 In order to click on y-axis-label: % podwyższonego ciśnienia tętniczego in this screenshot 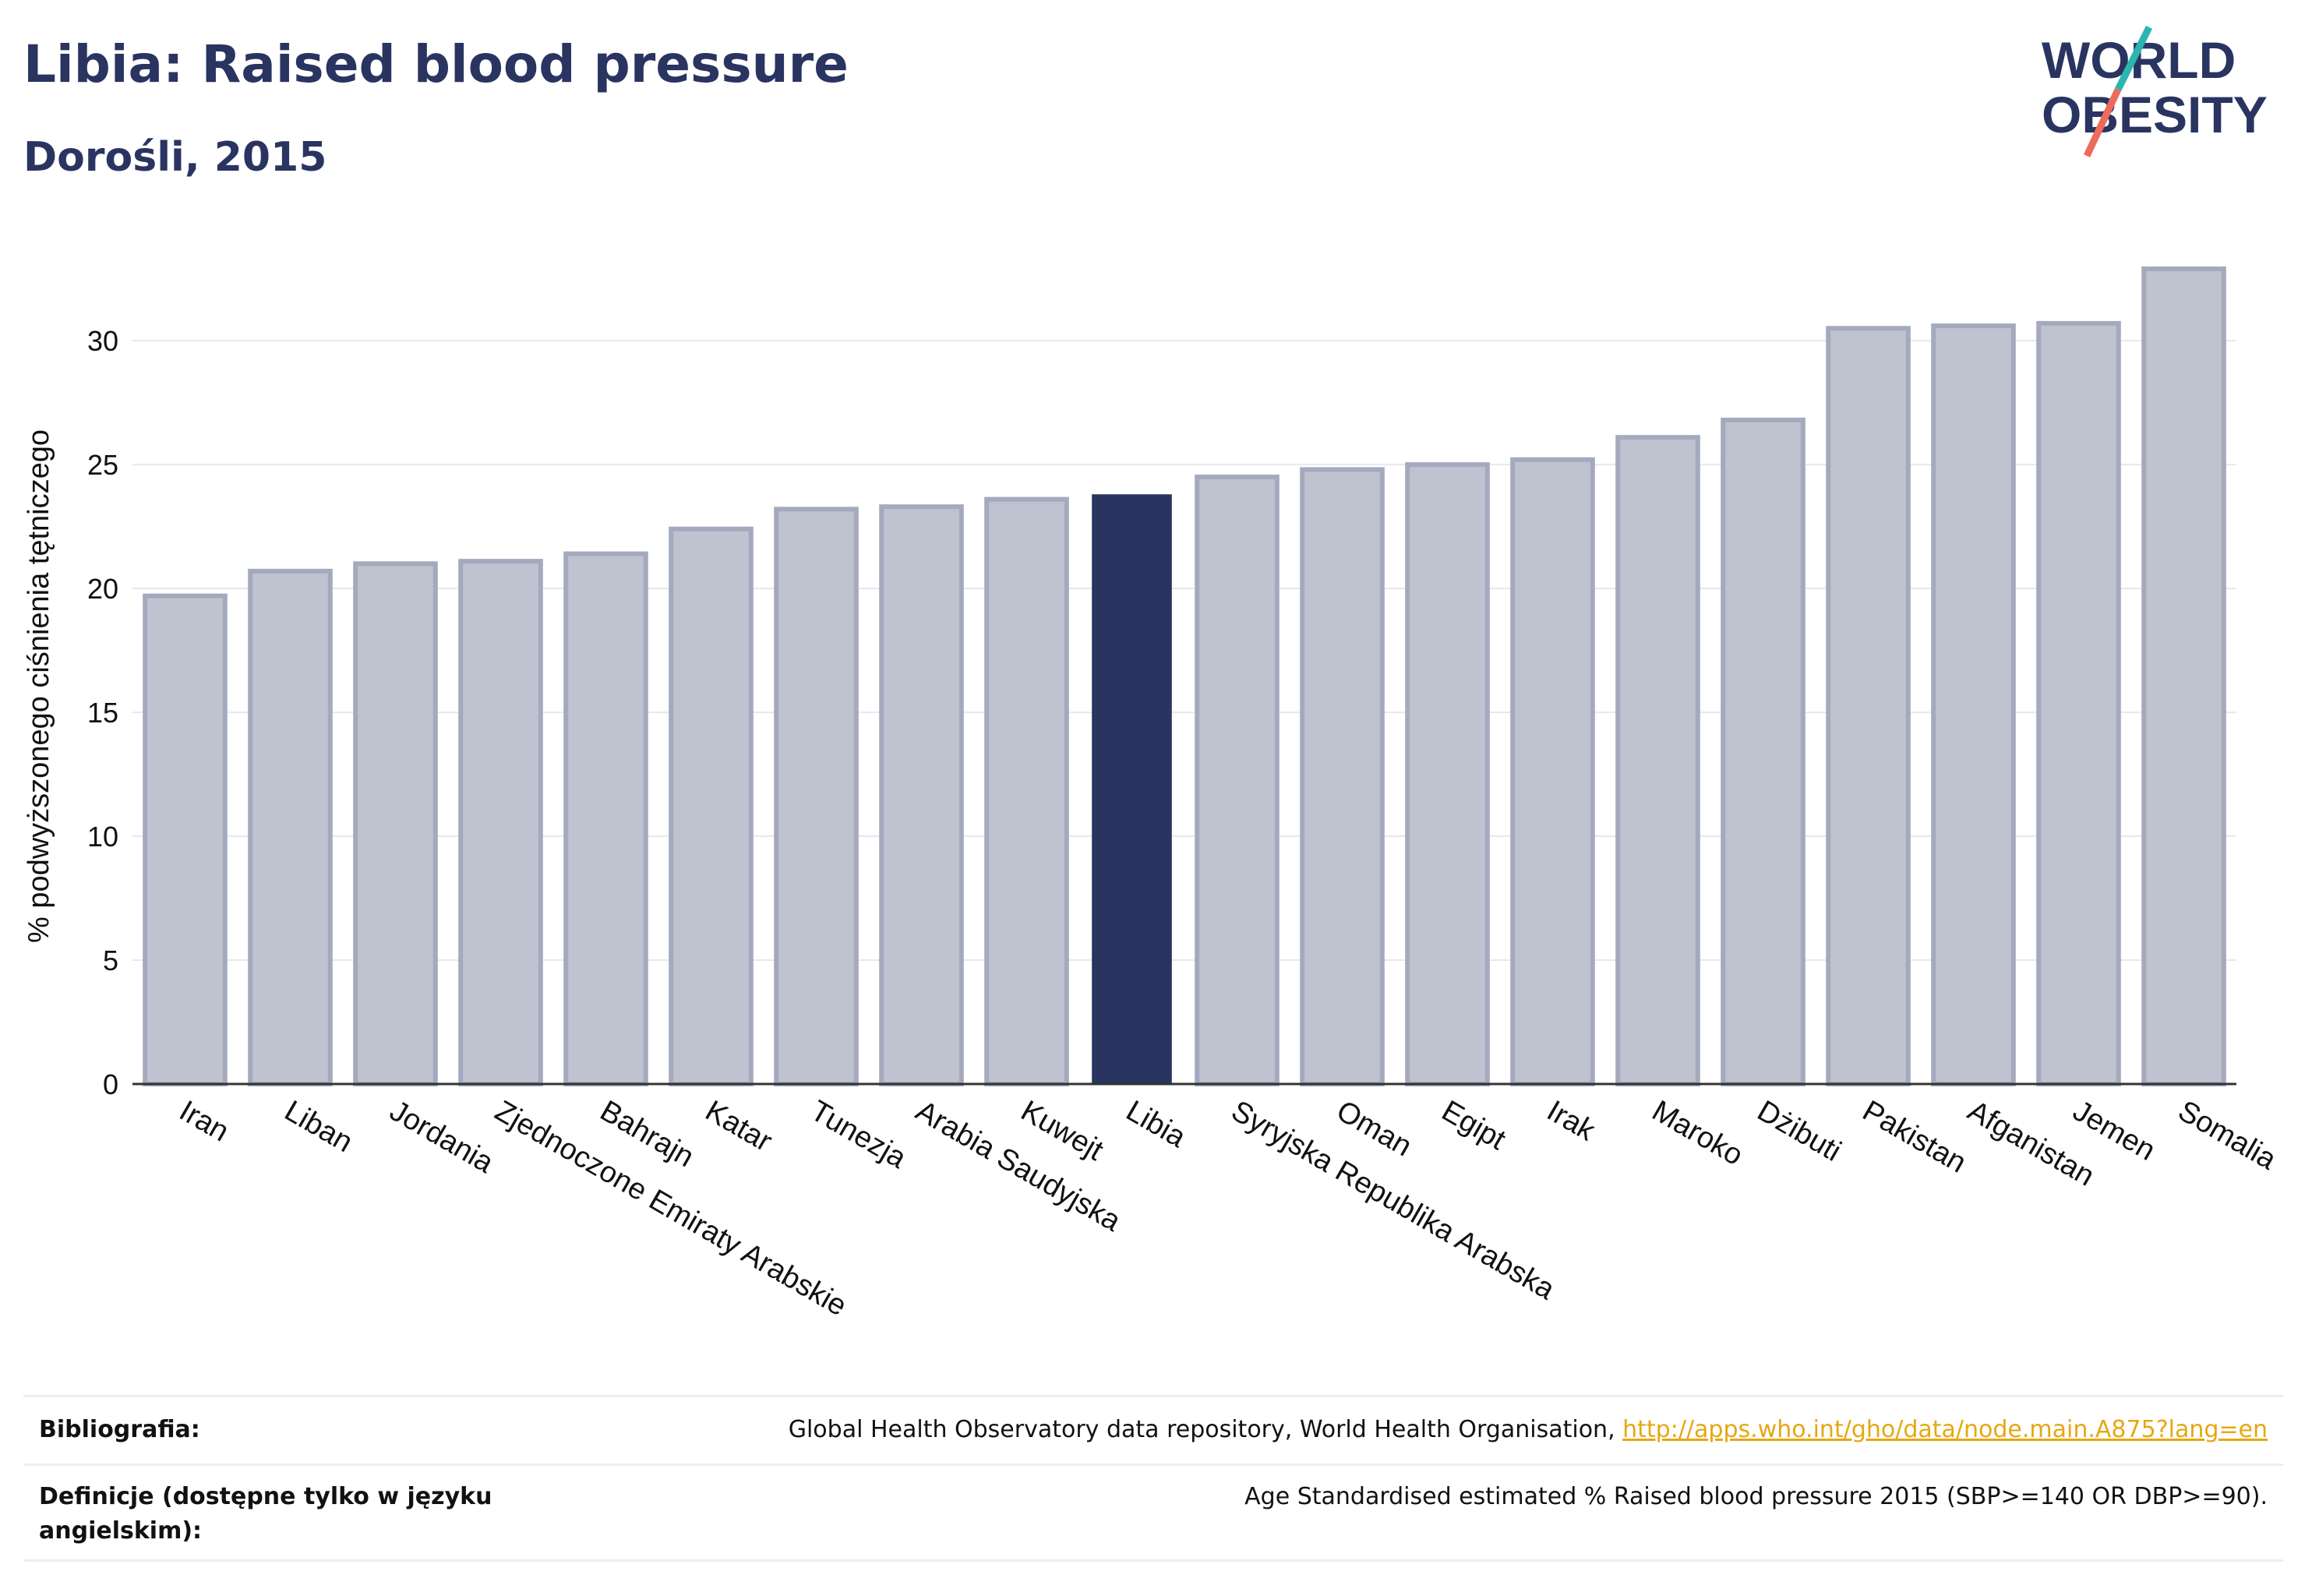, I will do `click(39, 686)`.